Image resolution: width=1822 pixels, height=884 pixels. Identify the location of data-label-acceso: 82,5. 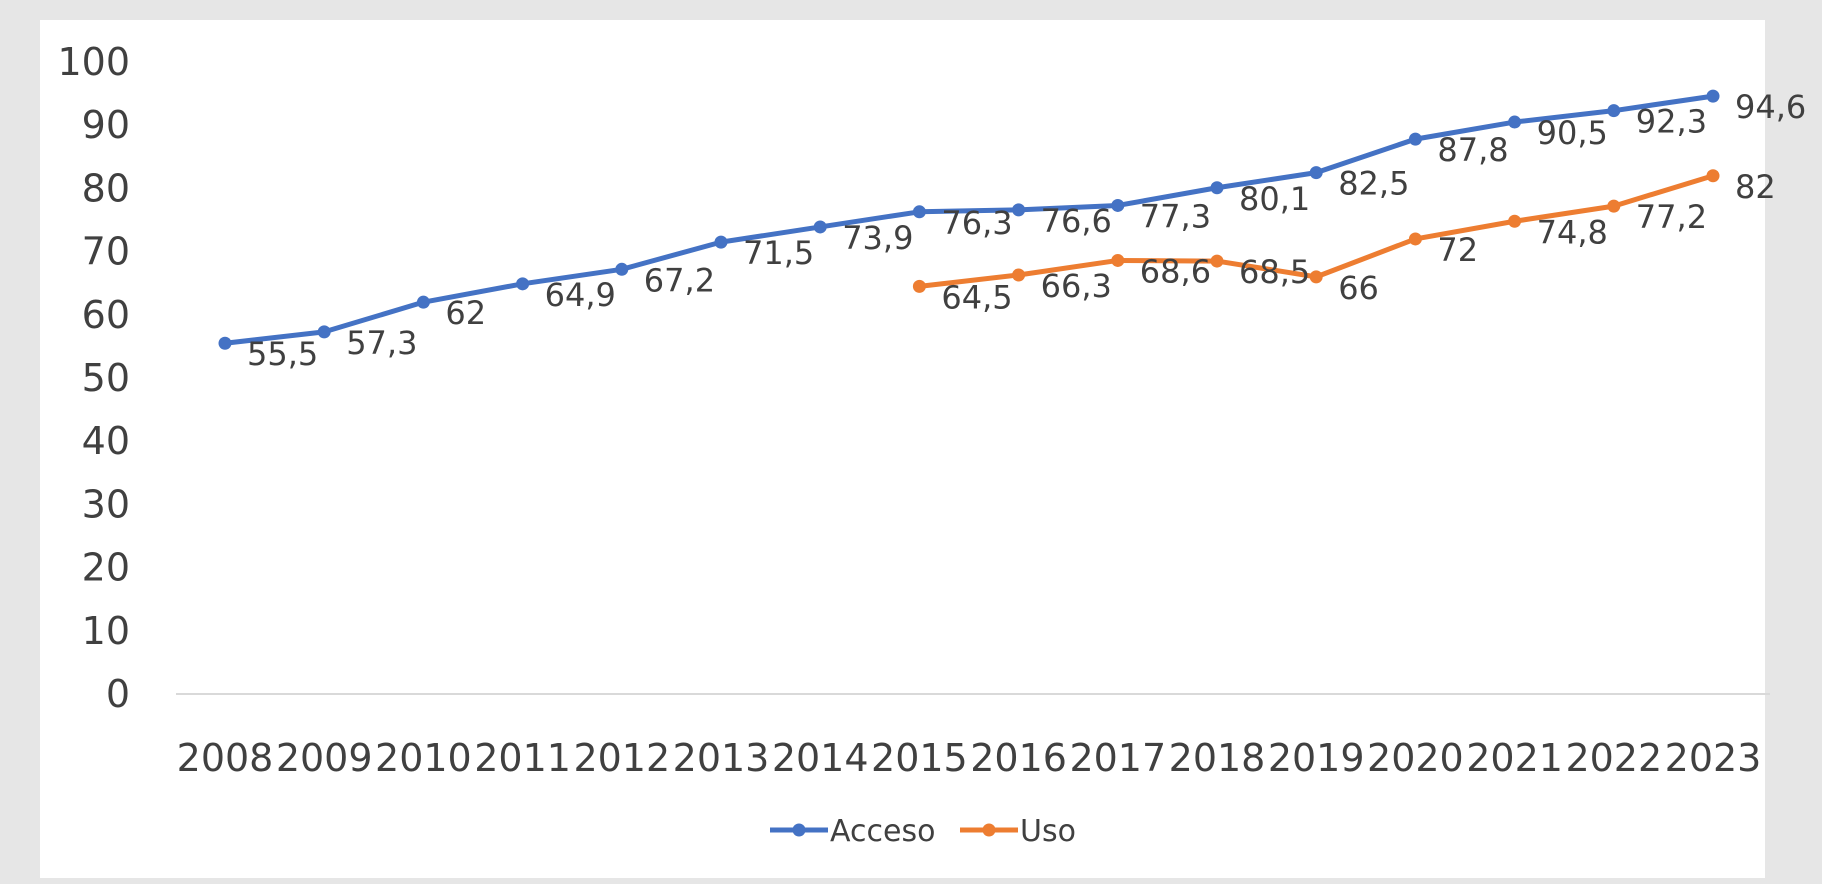
(1373, 184).